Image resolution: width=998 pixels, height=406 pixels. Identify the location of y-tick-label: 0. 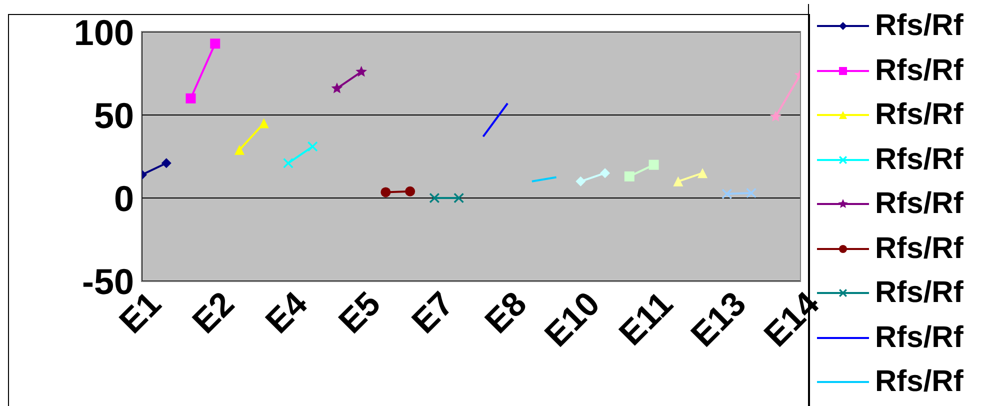
(124, 198).